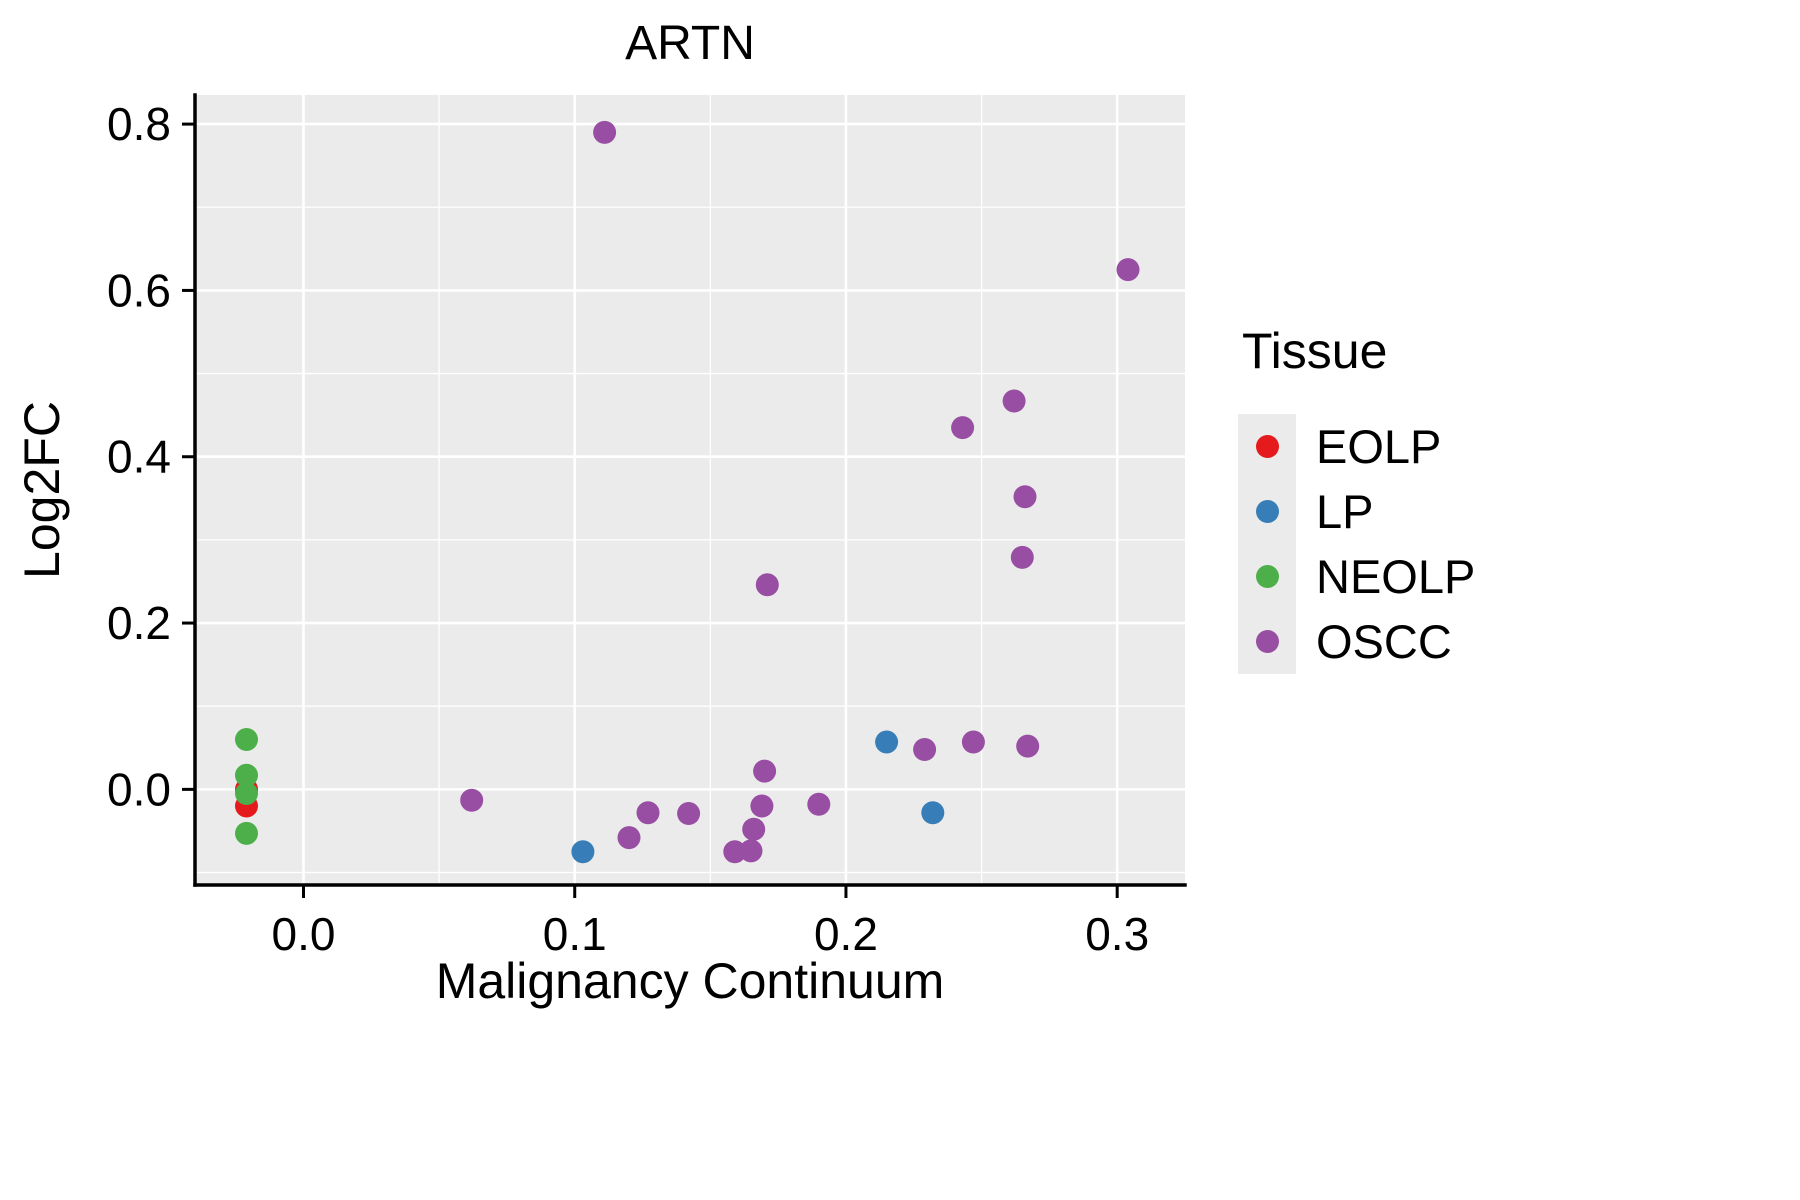  What do you see at coordinates (575, 934) in the screenshot?
I see `x-tick-label: 0.1` at bounding box center [575, 934].